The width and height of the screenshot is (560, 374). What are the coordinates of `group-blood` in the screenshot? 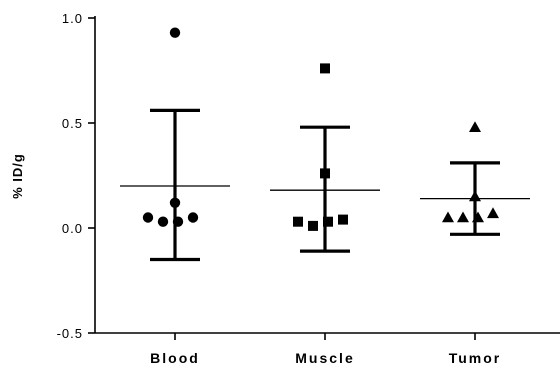 It's located at (175, 144).